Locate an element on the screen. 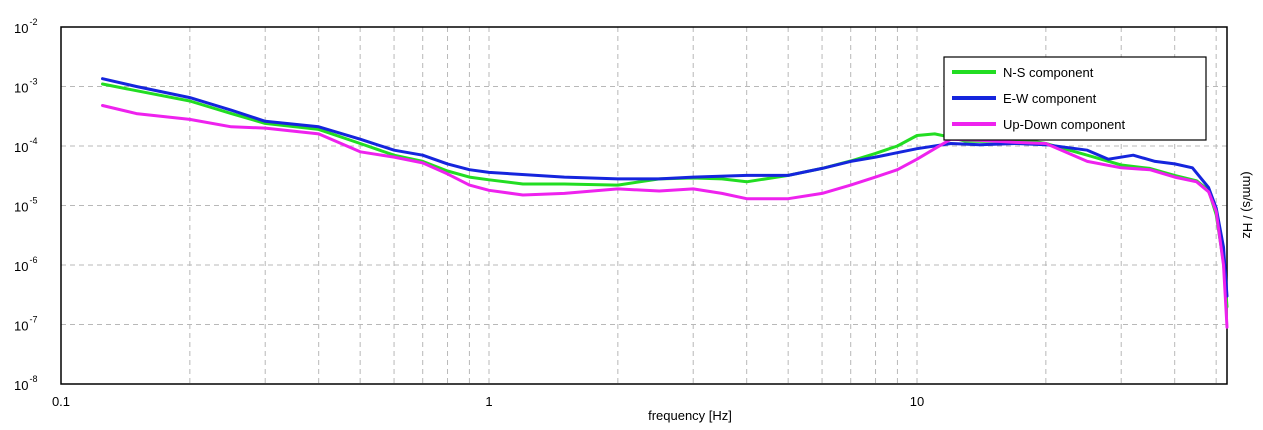  x-tick-labels: 0.1 1 10 is located at coordinates (488, 401).